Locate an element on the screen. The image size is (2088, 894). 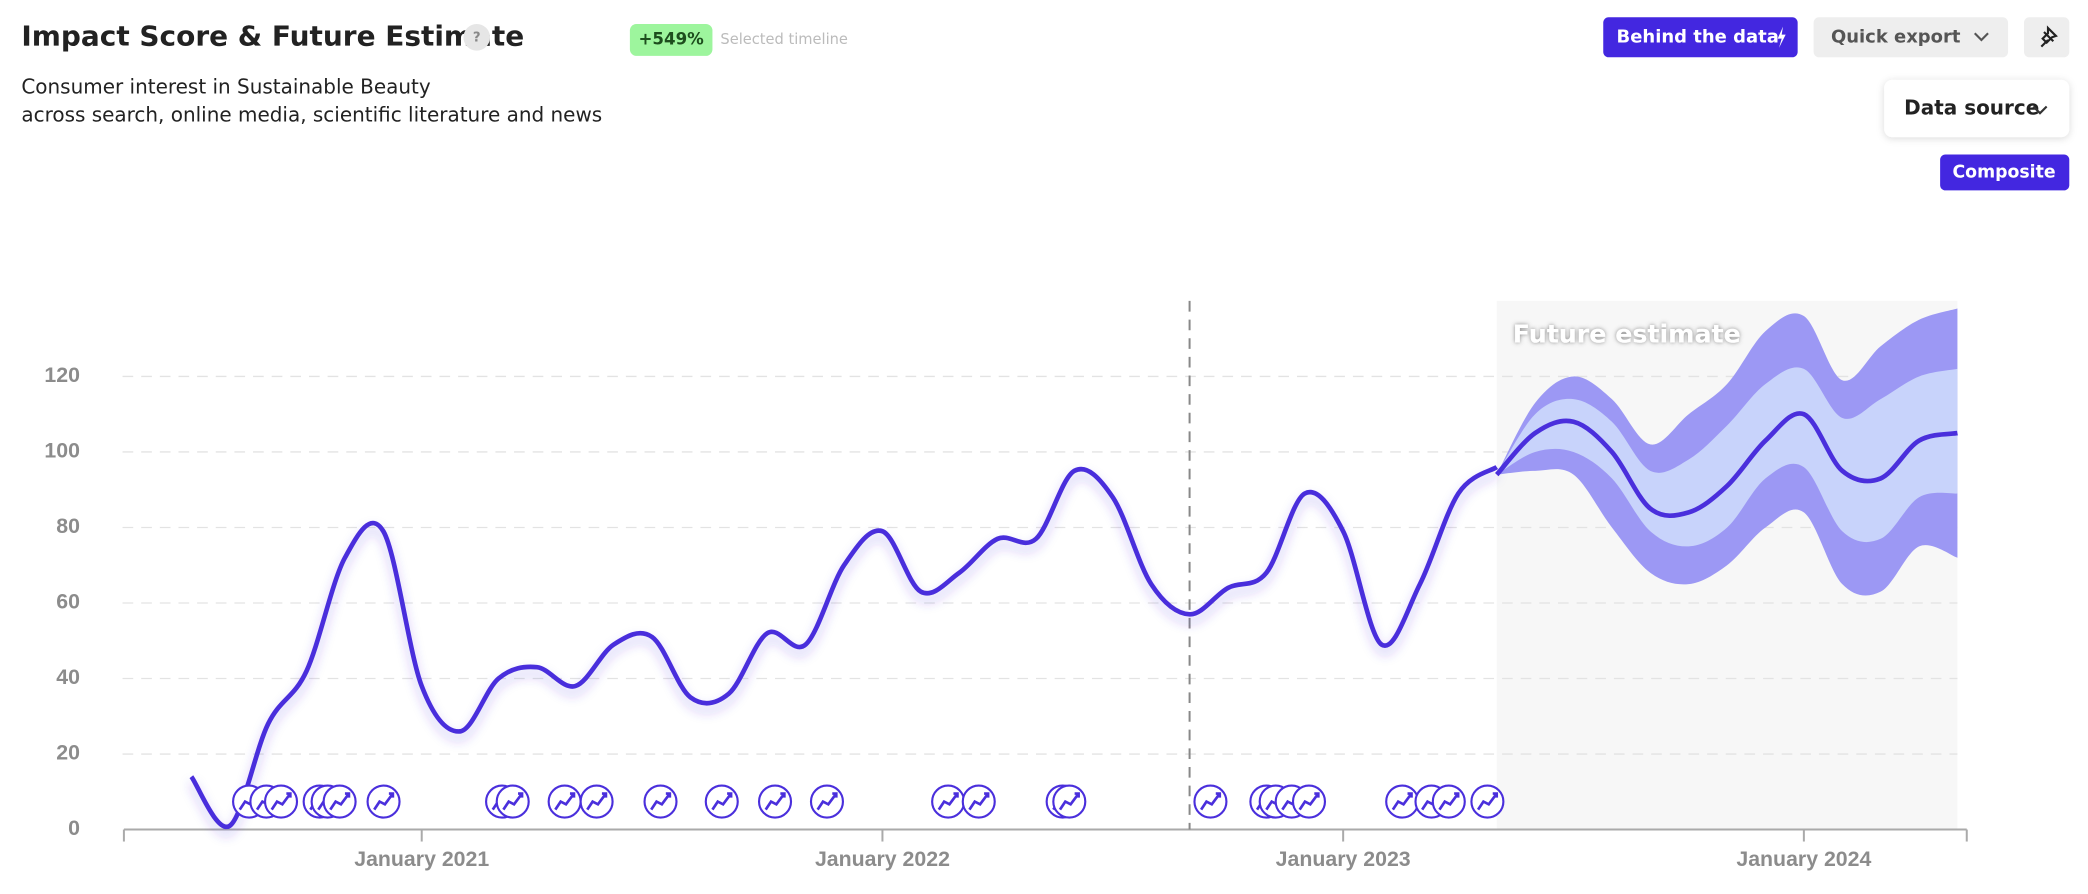
y-tick-label: 120 is located at coordinates (62, 375).